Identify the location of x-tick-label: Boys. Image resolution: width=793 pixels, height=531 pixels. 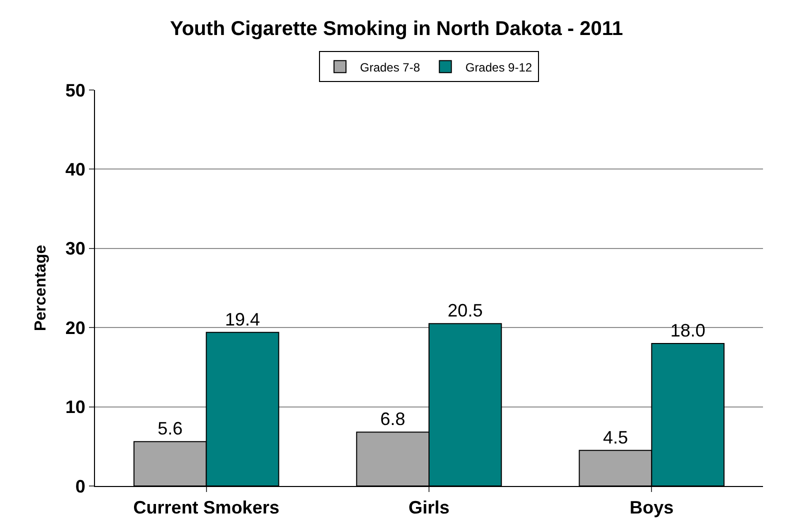
(652, 508).